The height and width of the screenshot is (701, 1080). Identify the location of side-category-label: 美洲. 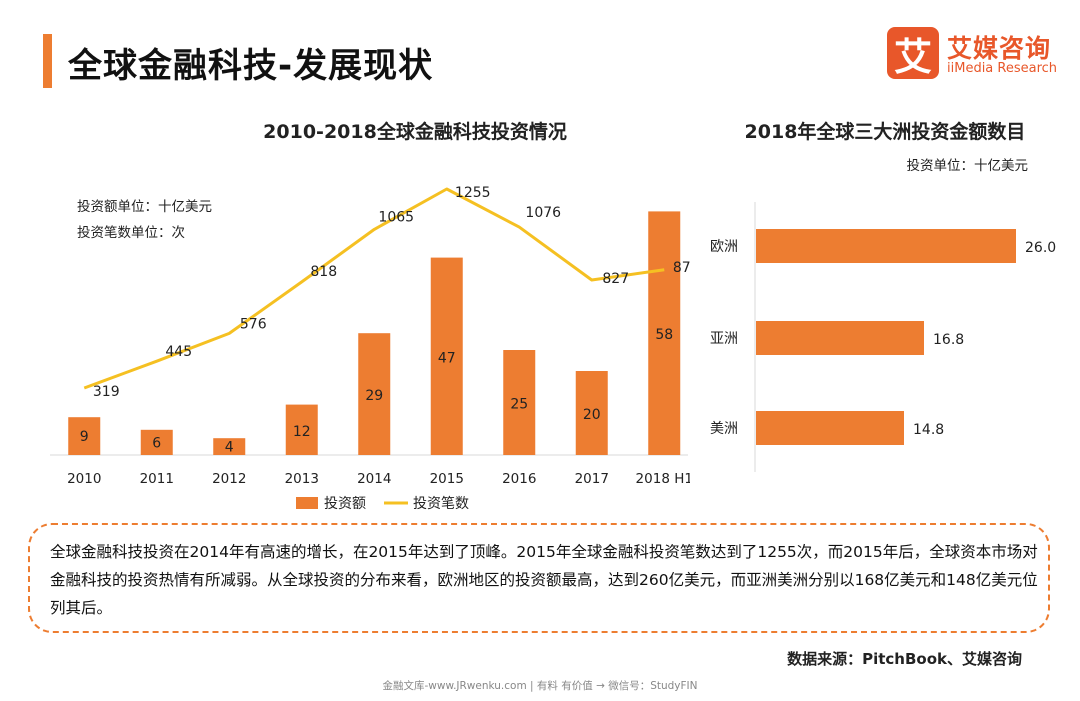
(724, 429).